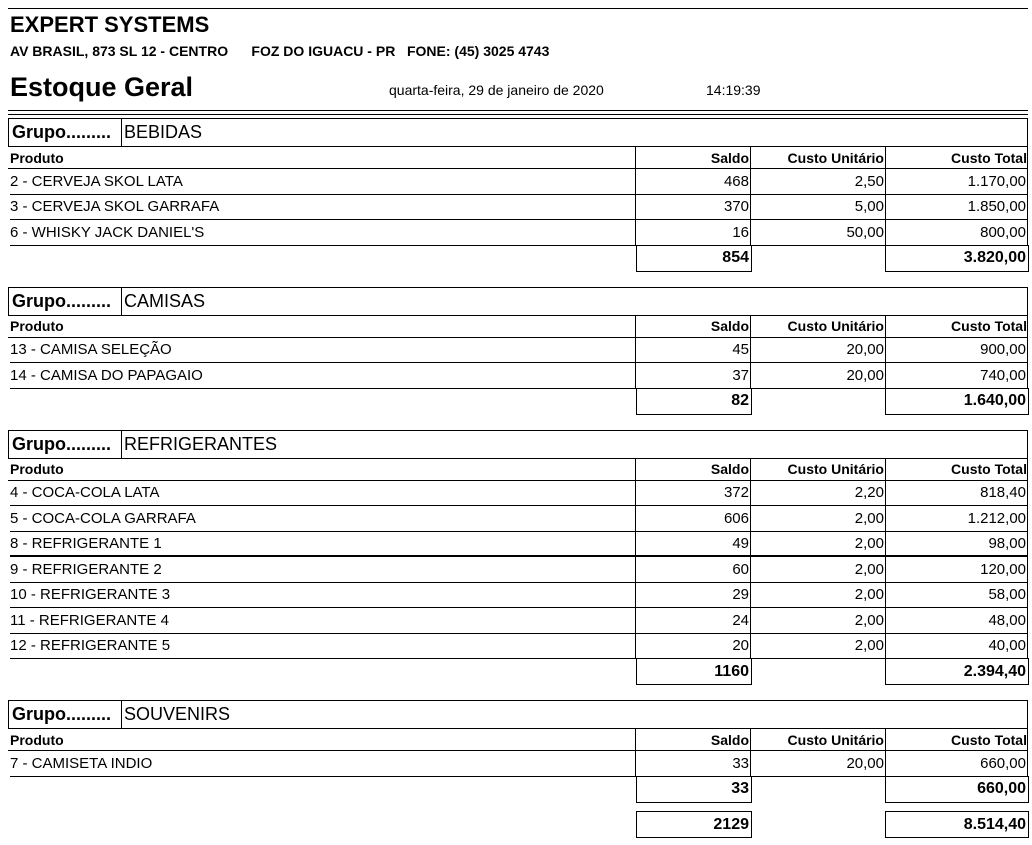  I want to click on grand-total-row: 2129 8.514,40, so click(516, 825).